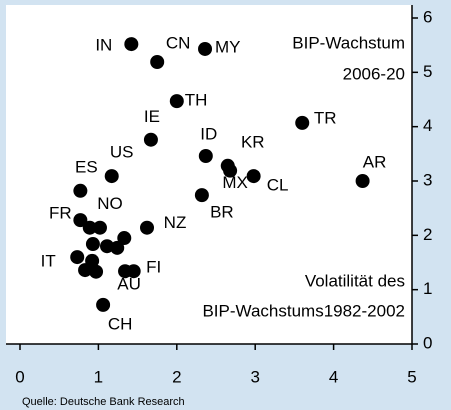 The width and height of the screenshot is (451, 410). Describe the element at coordinates (178, 42) in the screenshot. I see `point-label: CN` at that location.